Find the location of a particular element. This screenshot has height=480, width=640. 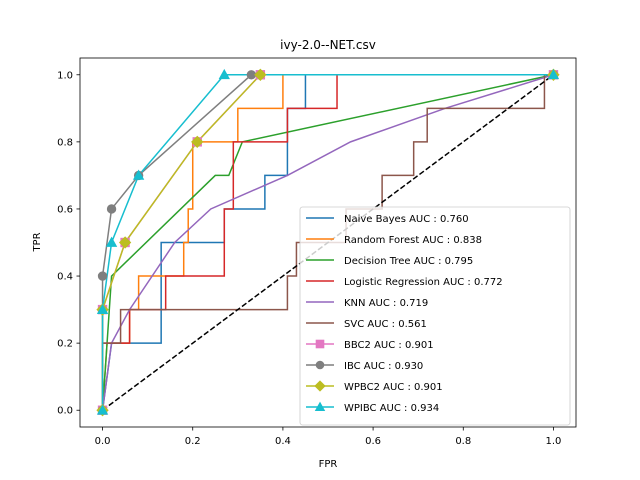

legend-label-naive-bayes: Naive Bayes AUC : 0.760 is located at coordinates (406, 219).